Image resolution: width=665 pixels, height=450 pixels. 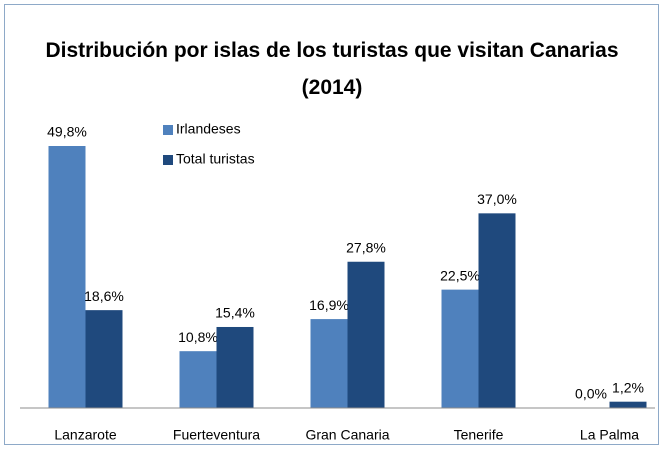 What do you see at coordinates (329, 305) in the screenshot?
I see `data-label: 16,9%` at bounding box center [329, 305].